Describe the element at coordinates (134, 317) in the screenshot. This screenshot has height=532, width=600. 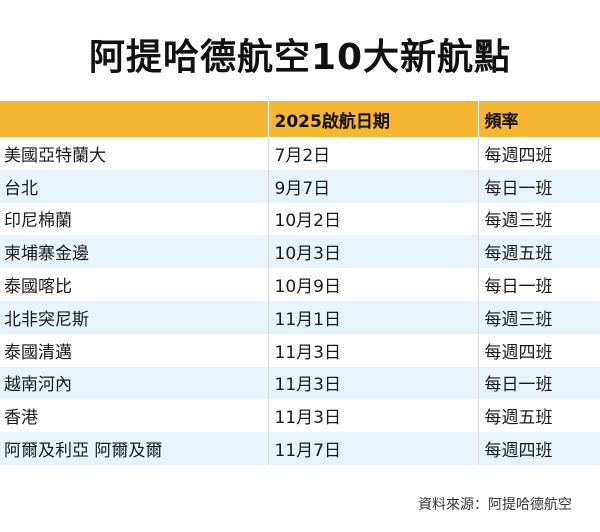
I see `cell-destination: 北非突尼斯` at that location.